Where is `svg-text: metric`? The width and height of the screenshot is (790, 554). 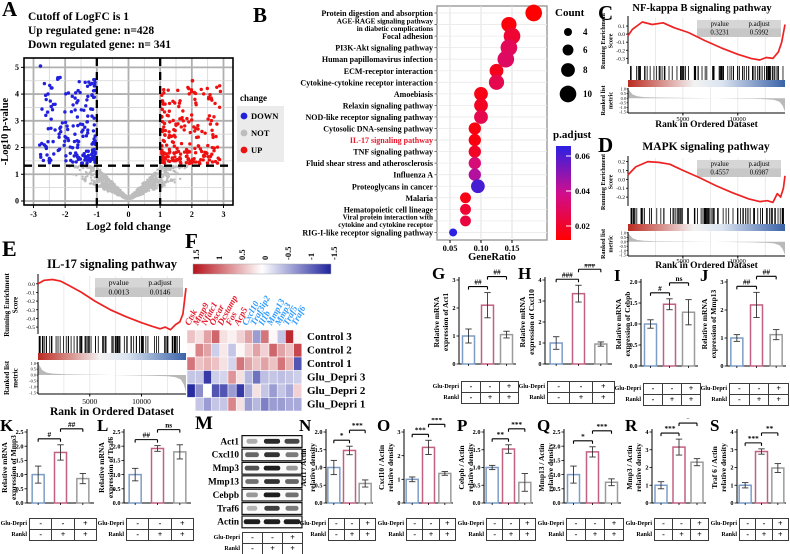
svg-text: metric is located at coordinates (611, 243).